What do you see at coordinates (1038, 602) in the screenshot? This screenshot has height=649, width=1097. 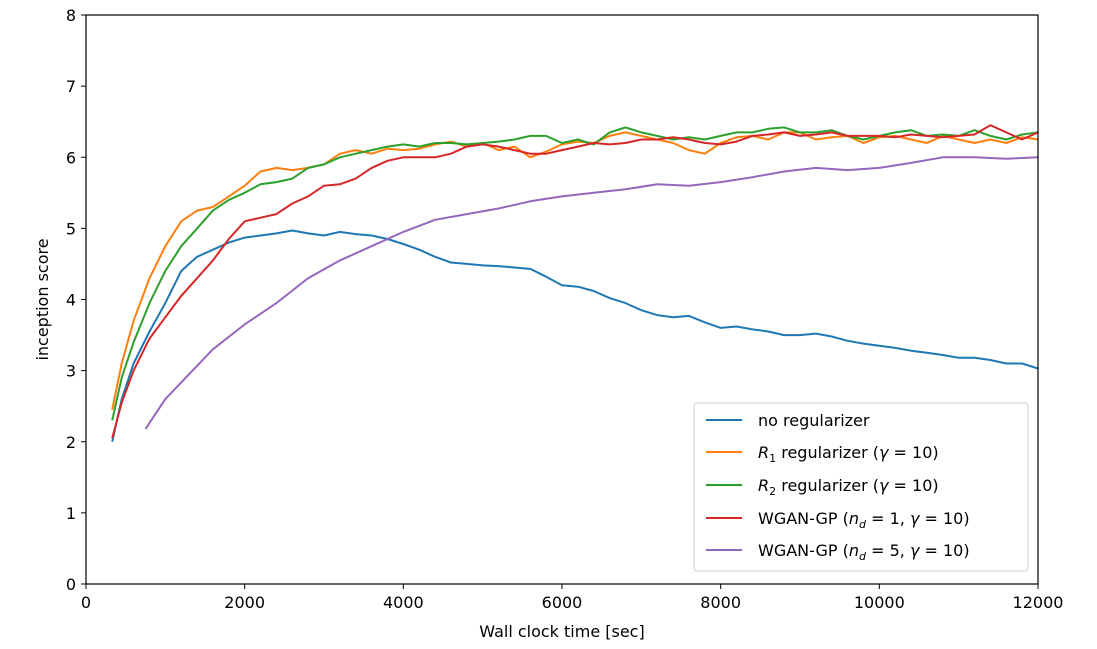 I see `x-tick-label-6: 12000` at bounding box center [1038, 602].